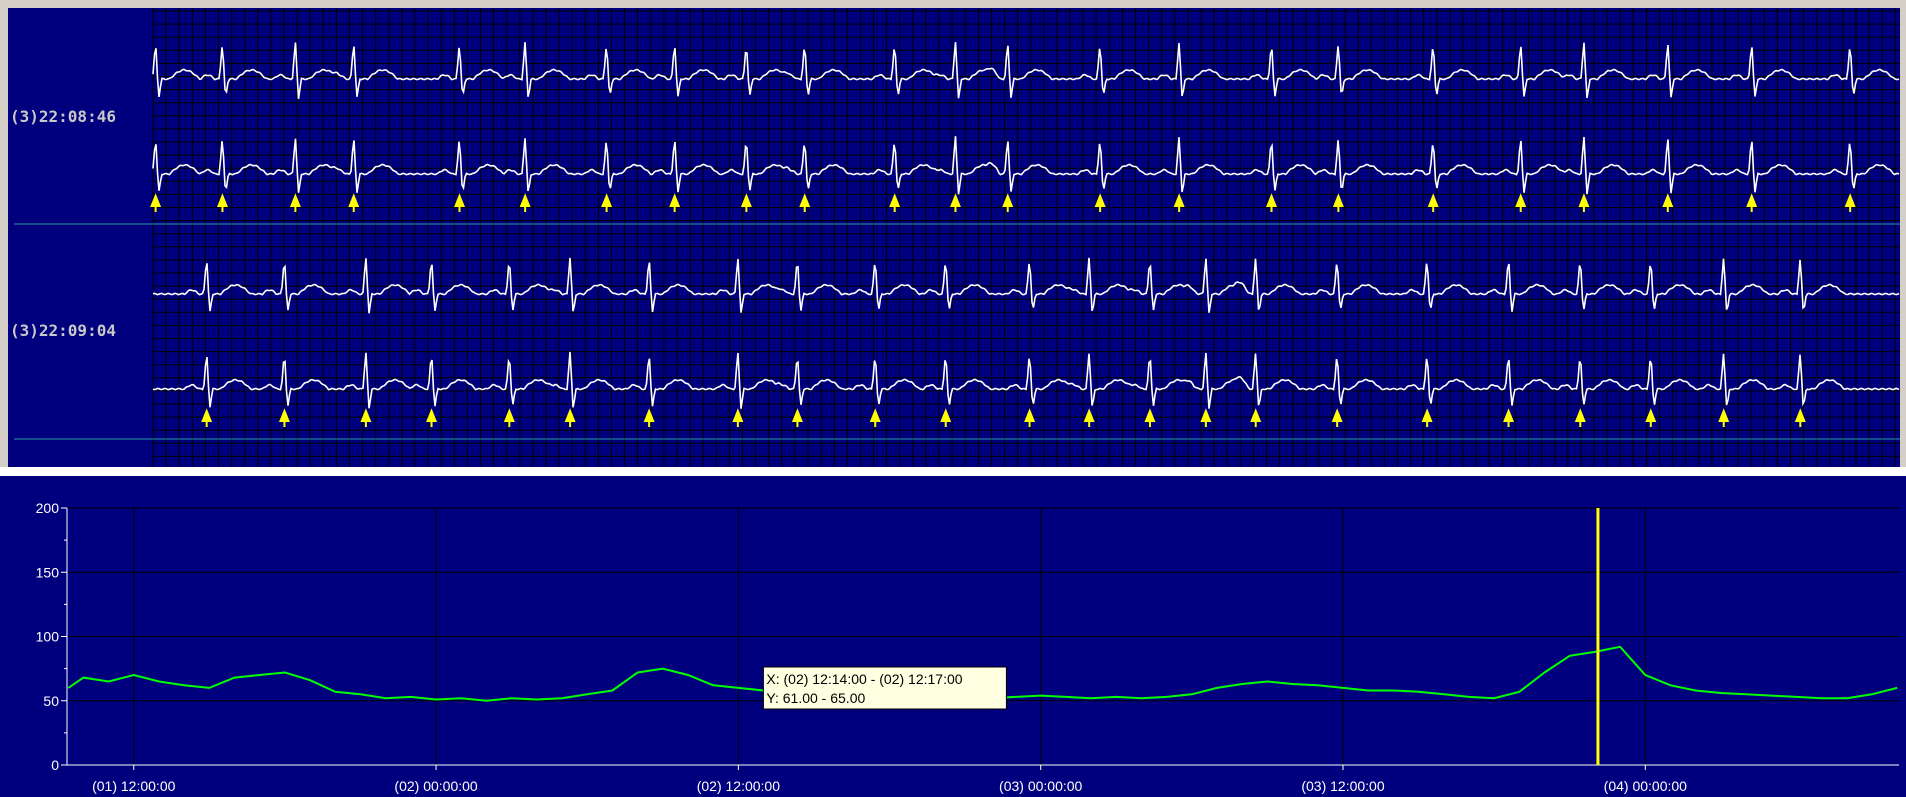  What do you see at coordinates (51, 701) in the screenshot?
I see `y-tick-label: 50` at bounding box center [51, 701].